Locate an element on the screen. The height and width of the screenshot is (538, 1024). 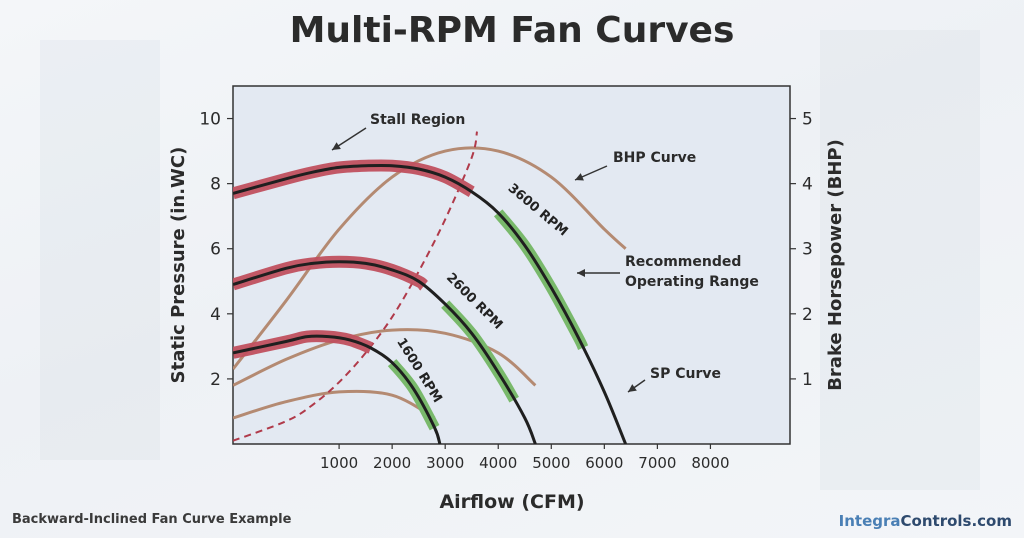
annotation-text: BHP Curve is located at coordinates (654, 158).